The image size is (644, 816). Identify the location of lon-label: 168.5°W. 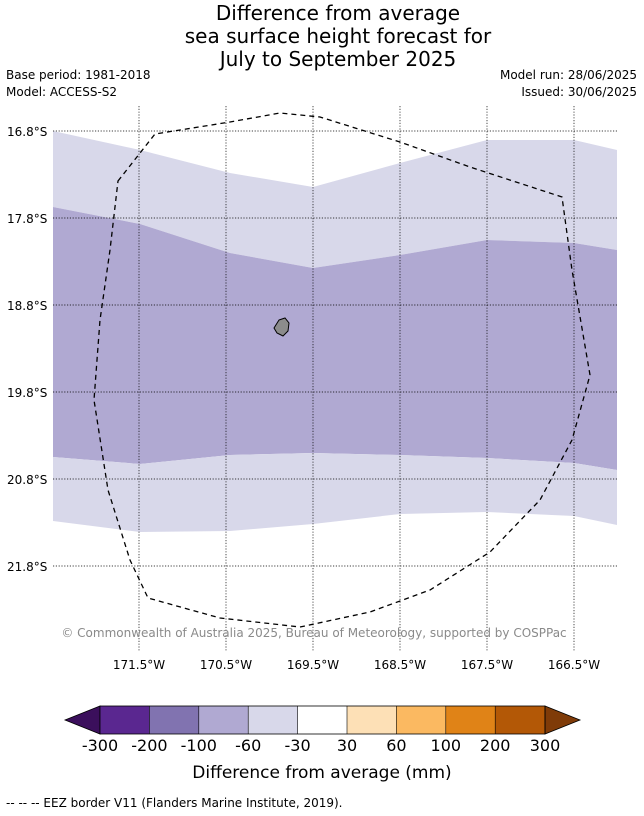
(400, 665).